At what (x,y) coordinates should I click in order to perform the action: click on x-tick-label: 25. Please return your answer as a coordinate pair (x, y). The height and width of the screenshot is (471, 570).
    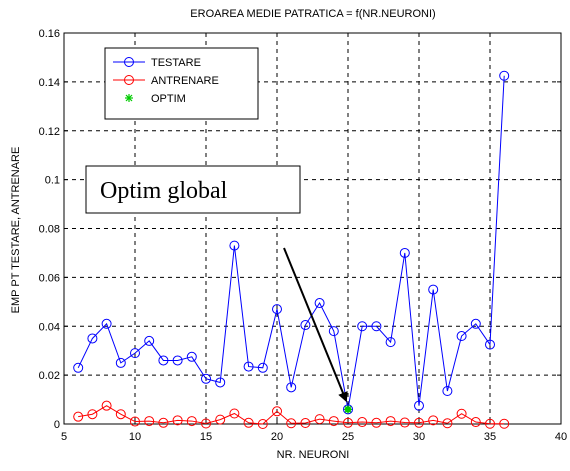
    Looking at the image, I should click on (348, 437).